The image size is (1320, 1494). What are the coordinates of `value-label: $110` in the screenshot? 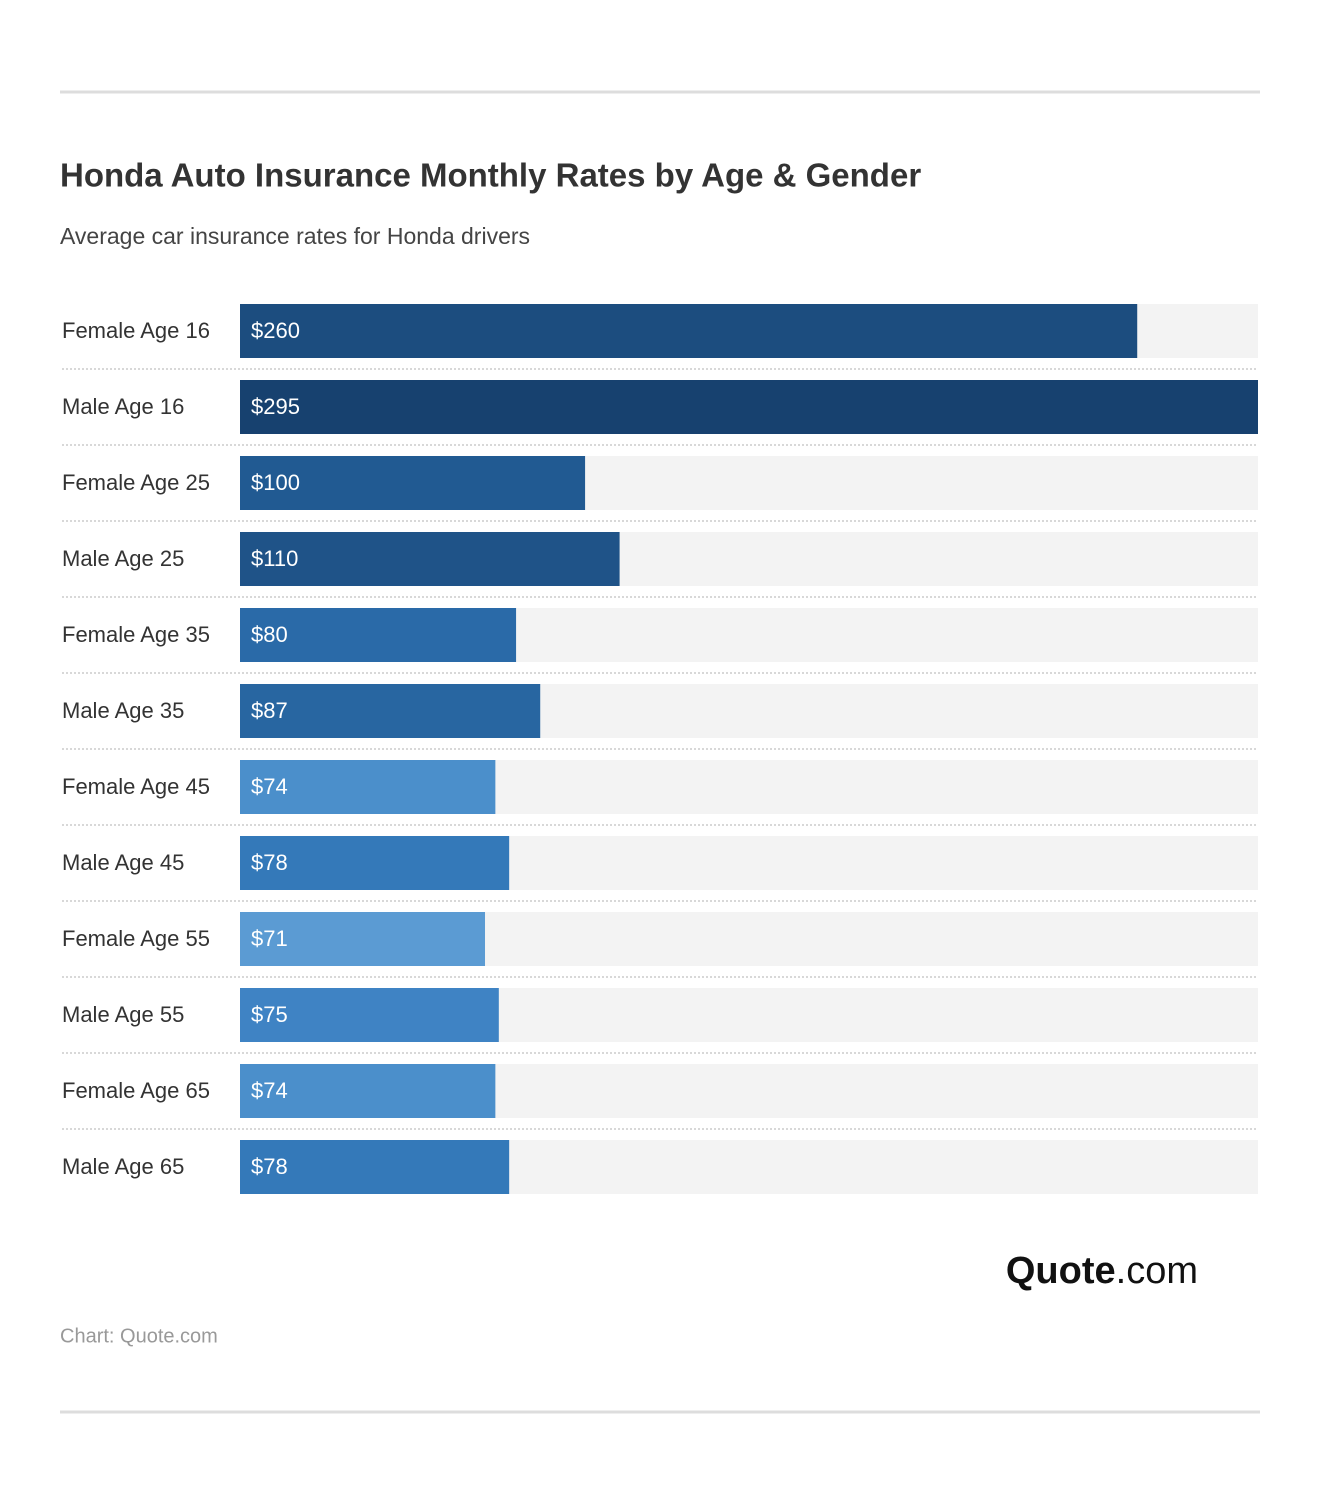 It's located at (274, 558).